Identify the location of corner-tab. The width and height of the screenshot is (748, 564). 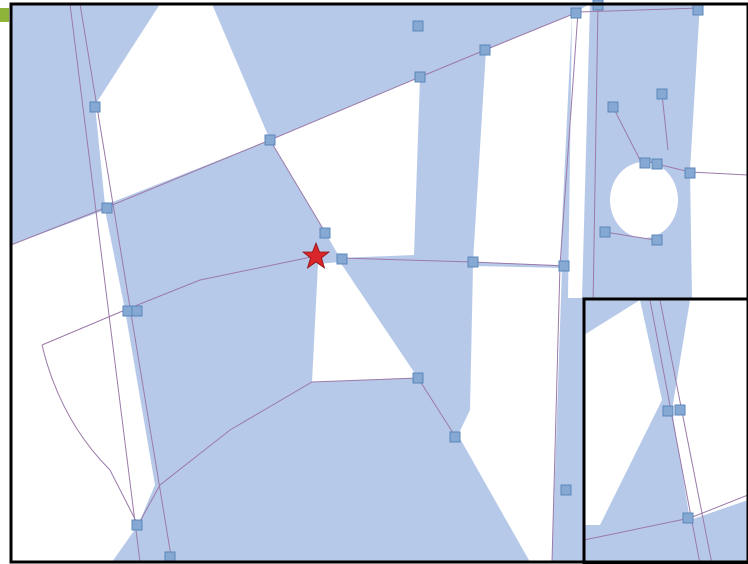
(4, 15).